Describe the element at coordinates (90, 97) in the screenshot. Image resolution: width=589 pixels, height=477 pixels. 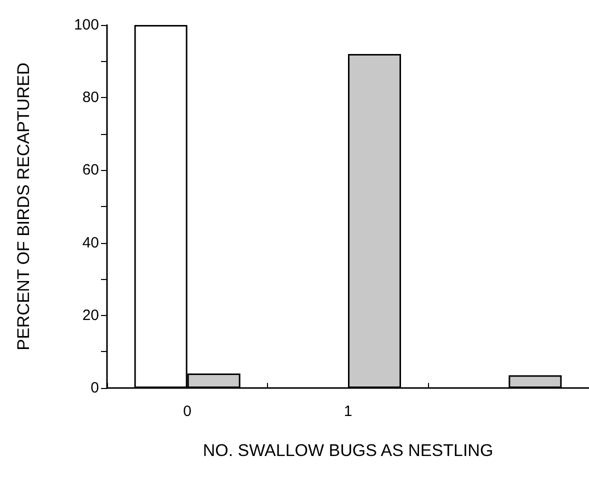
I see `y-tick-label: 80` at that location.